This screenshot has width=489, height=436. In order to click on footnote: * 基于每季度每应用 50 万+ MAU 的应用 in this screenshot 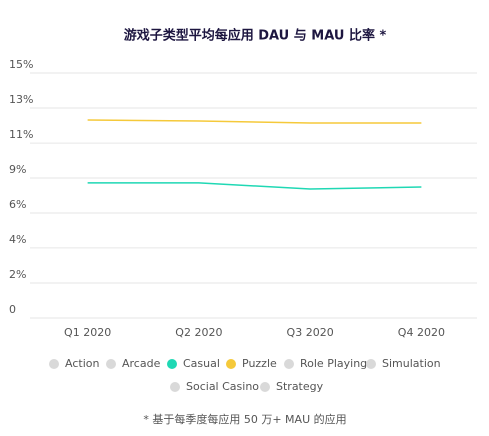, I will do `click(244, 419)`.